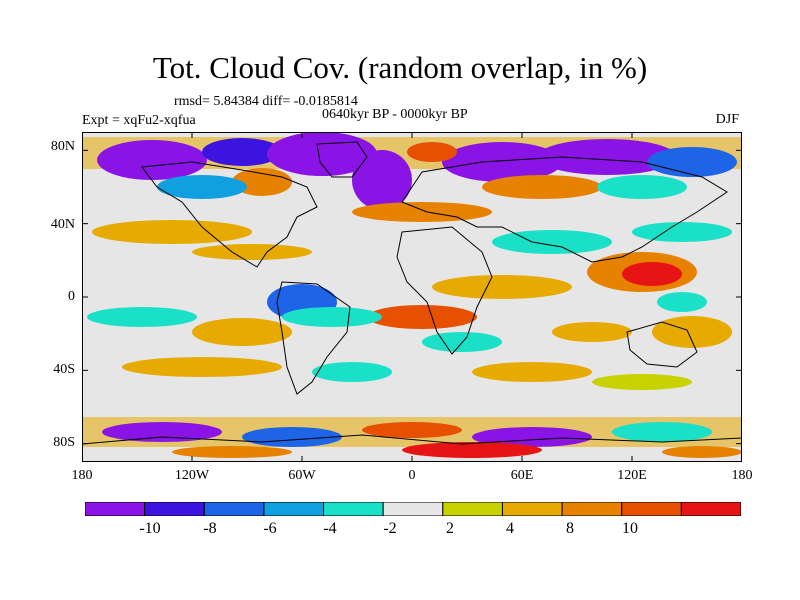  Describe the element at coordinates (210, 528) in the screenshot. I see `colorbar-label: -8` at that location.